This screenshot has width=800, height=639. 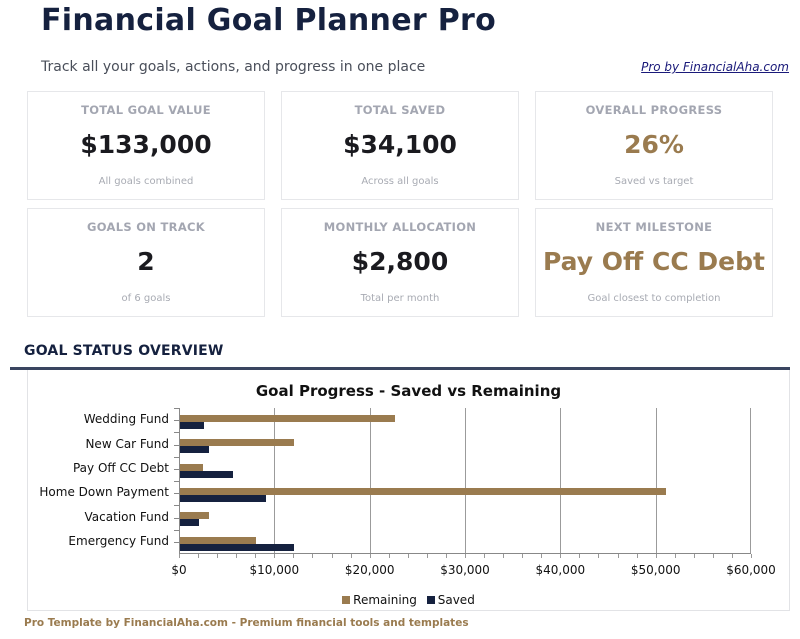 I want to click on card-value: 2, so click(x=146, y=261).